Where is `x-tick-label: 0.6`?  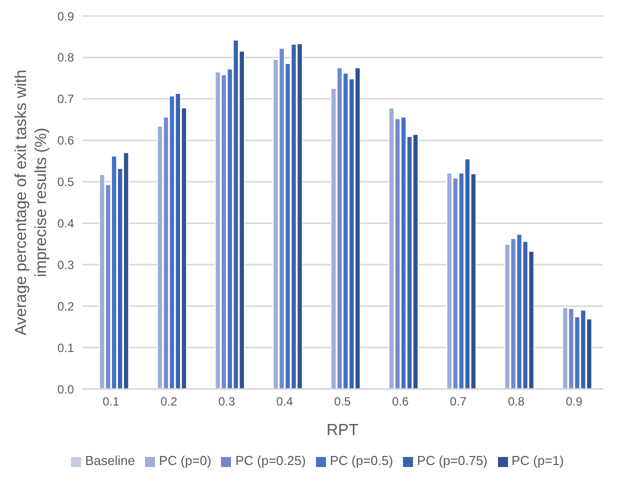
x-tick-label: 0.6 is located at coordinates (401, 401).